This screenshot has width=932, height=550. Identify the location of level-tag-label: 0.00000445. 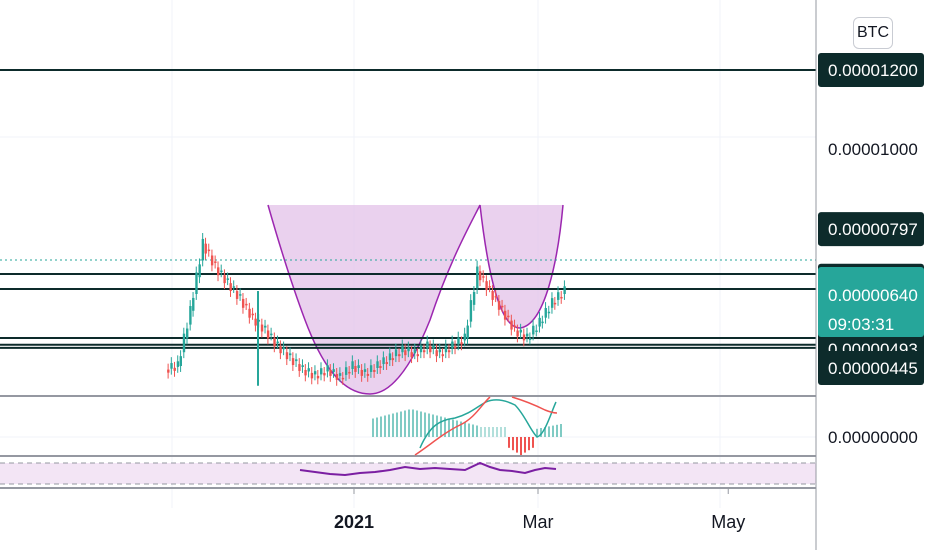
(873, 368).